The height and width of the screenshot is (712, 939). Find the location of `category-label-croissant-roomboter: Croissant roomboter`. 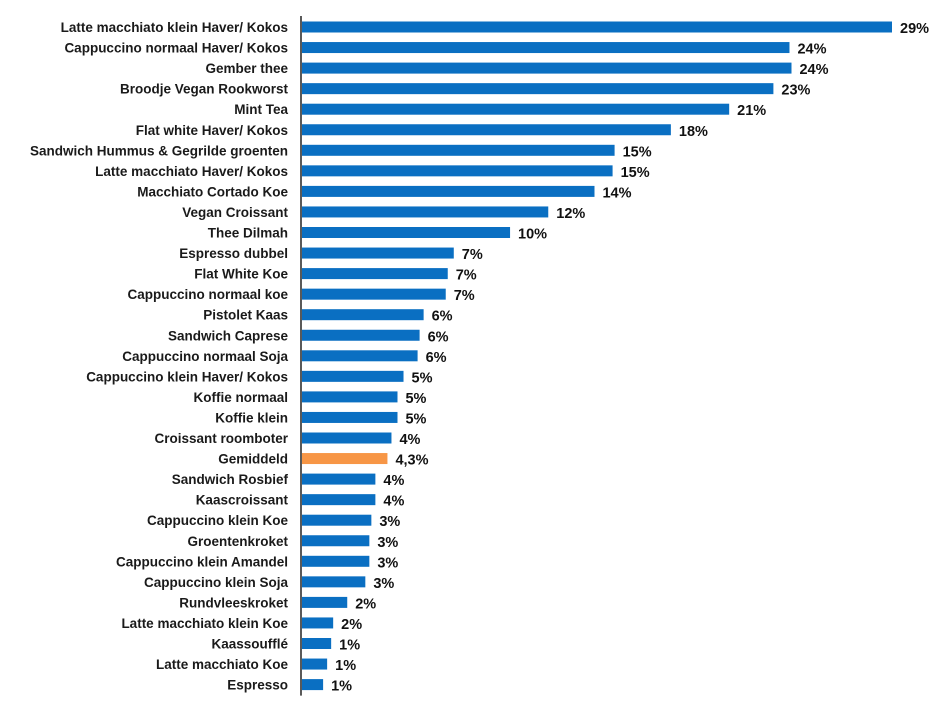

category-label-croissant-roomboter: Croissant roomboter is located at coordinates (221, 438).